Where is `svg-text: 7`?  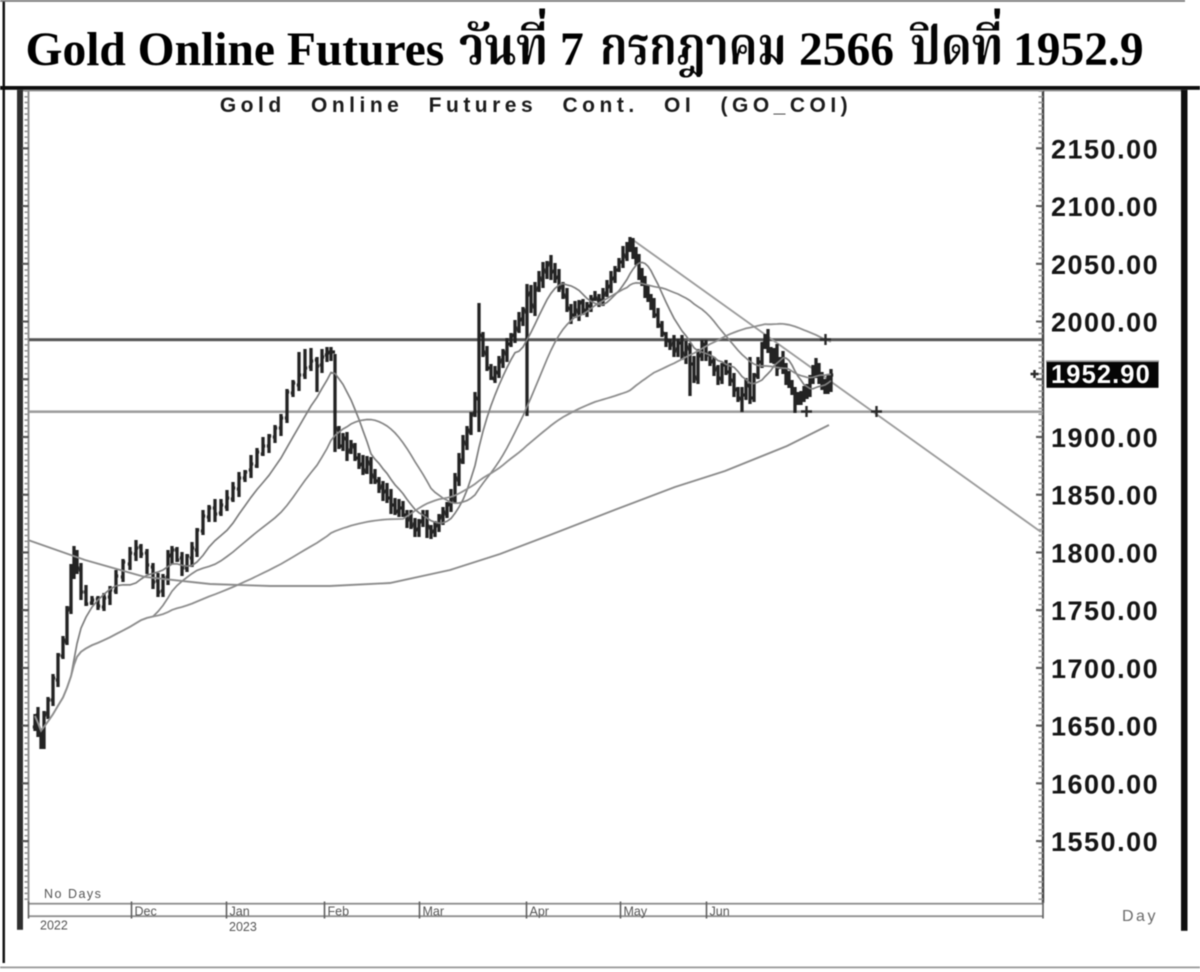
svg-text: 7 is located at coordinates (572, 50).